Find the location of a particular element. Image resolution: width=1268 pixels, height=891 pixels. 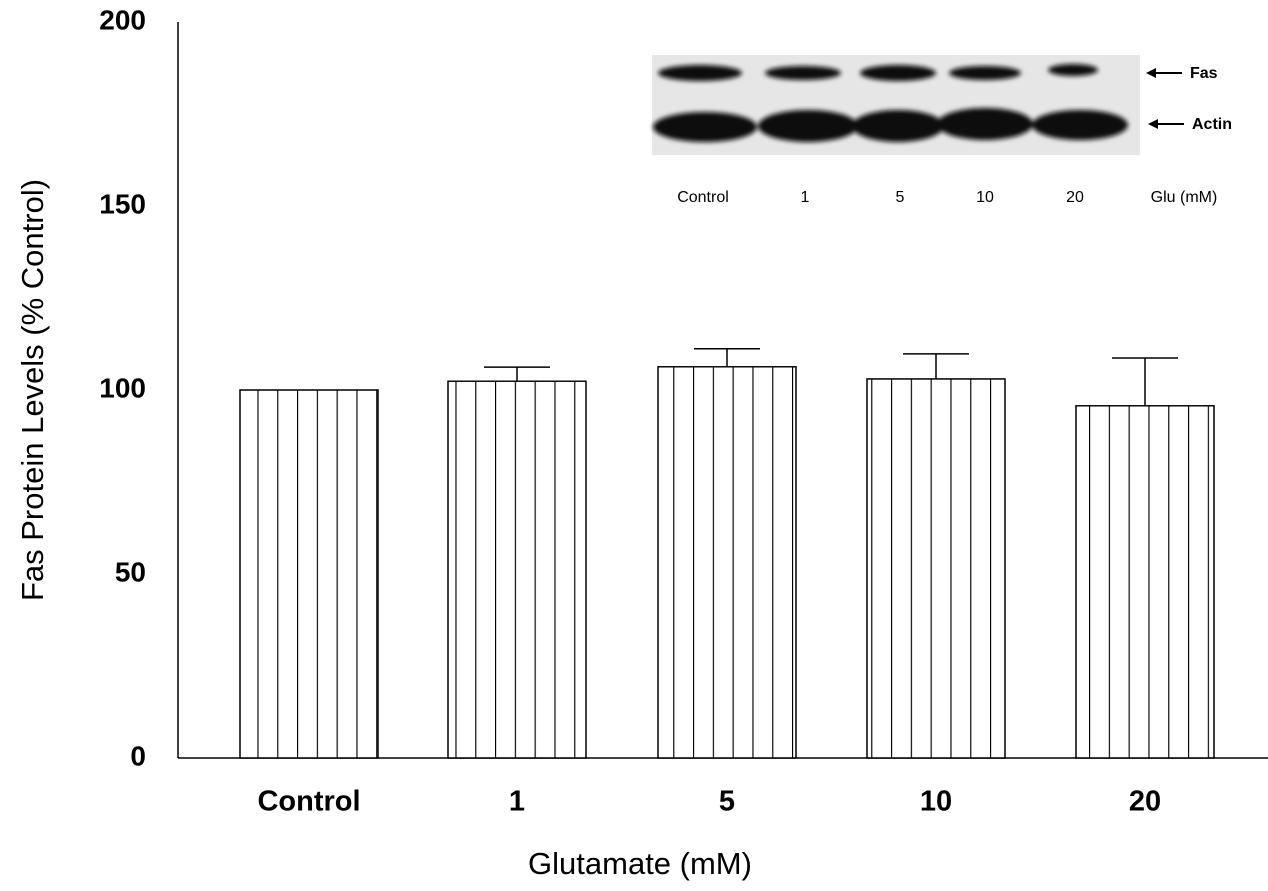

band-label: Fas is located at coordinates (1204, 73).